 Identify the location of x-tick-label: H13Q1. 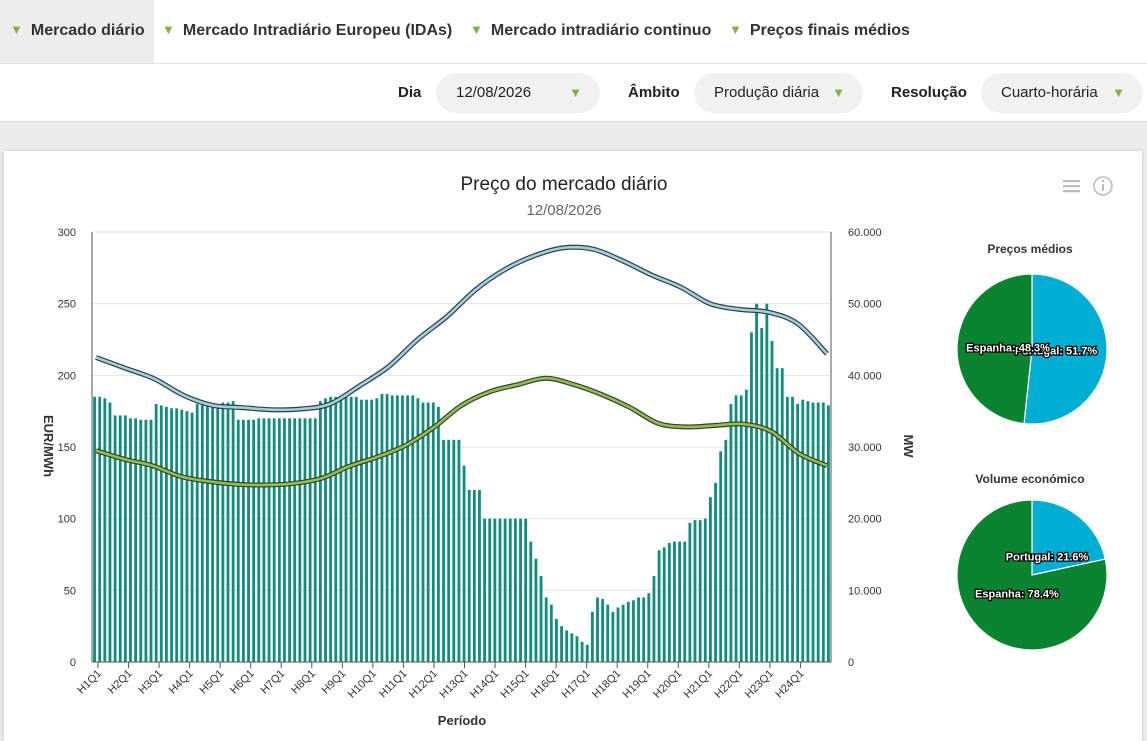
(453, 684).